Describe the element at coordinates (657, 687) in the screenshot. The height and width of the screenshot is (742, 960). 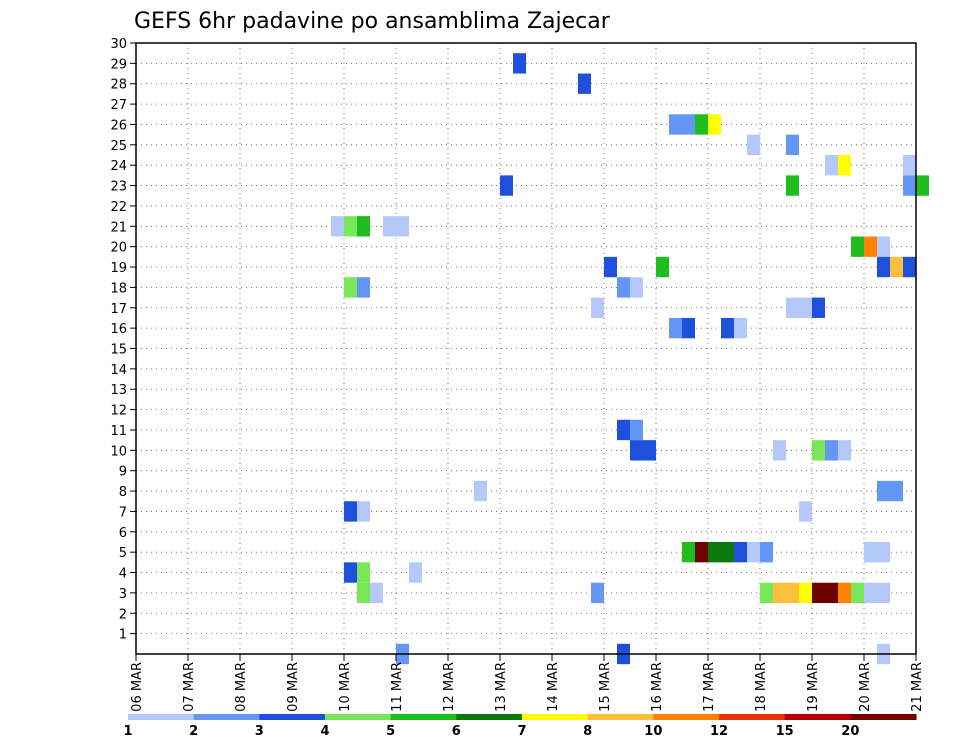
I see `x-tick-label: 16 MAR` at that location.